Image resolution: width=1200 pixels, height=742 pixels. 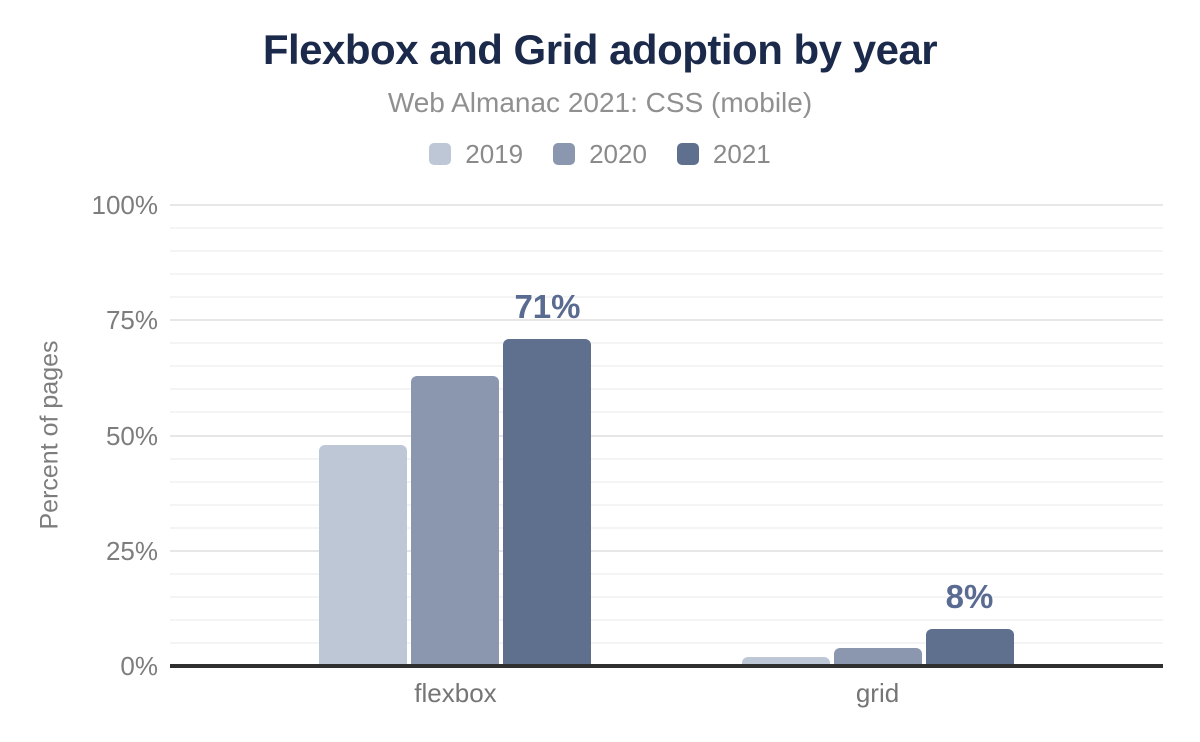 What do you see at coordinates (440, 154) in the screenshot?
I see `legend-swatch-2019` at bounding box center [440, 154].